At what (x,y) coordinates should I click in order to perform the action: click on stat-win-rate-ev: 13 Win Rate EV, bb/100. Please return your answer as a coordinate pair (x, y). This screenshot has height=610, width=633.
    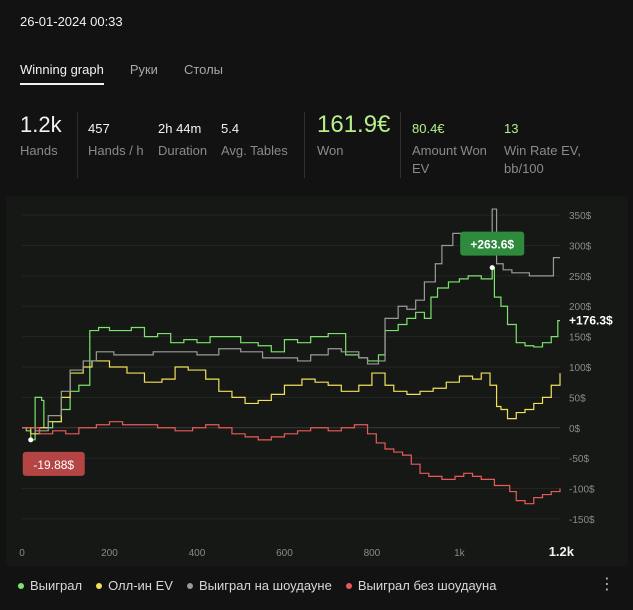
    Looking at the image, I should click on (542, 145).